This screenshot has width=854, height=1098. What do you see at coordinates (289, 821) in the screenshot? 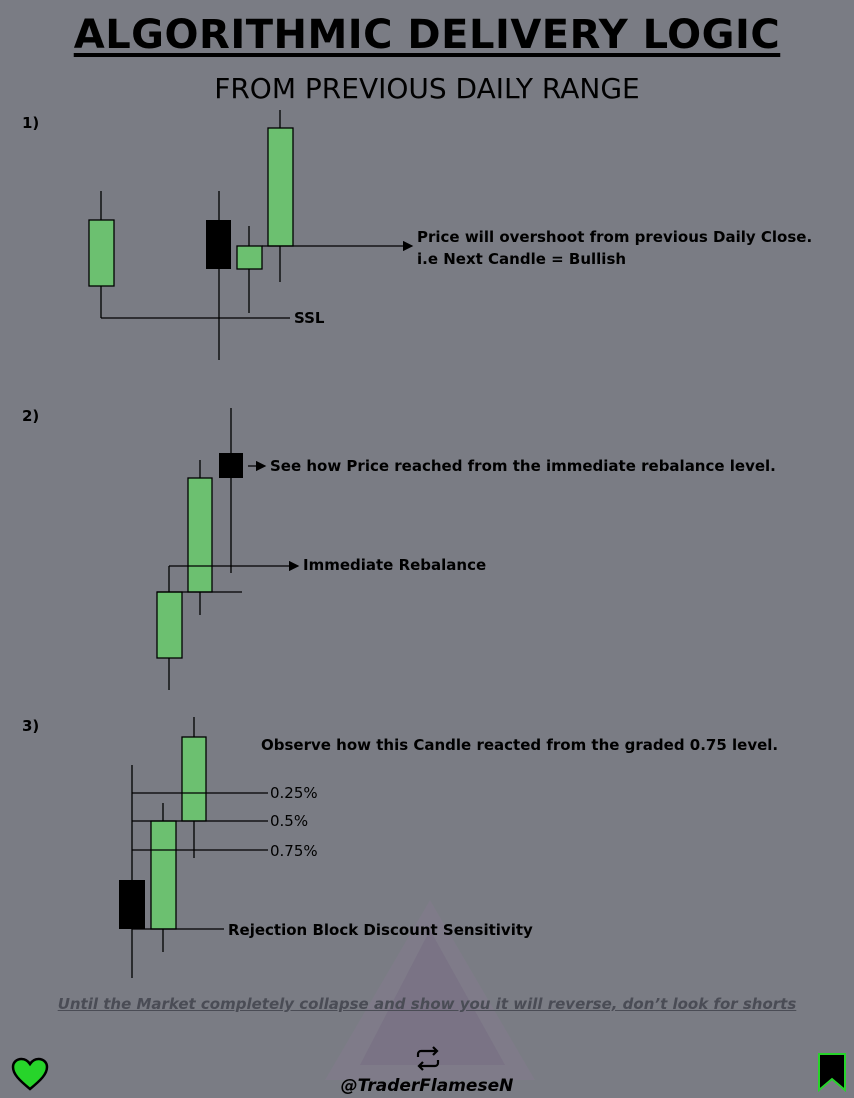
I see `level-label-05: 0.5%` at bounding box center [289, 821].